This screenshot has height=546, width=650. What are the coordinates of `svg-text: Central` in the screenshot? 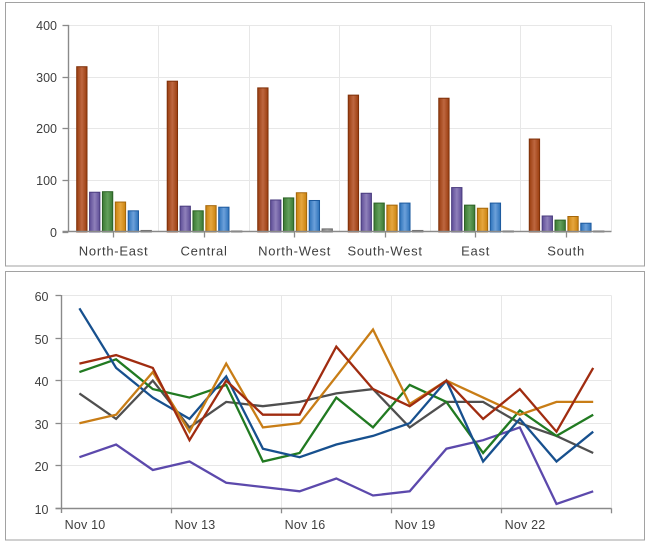 It's located at (204, 251).